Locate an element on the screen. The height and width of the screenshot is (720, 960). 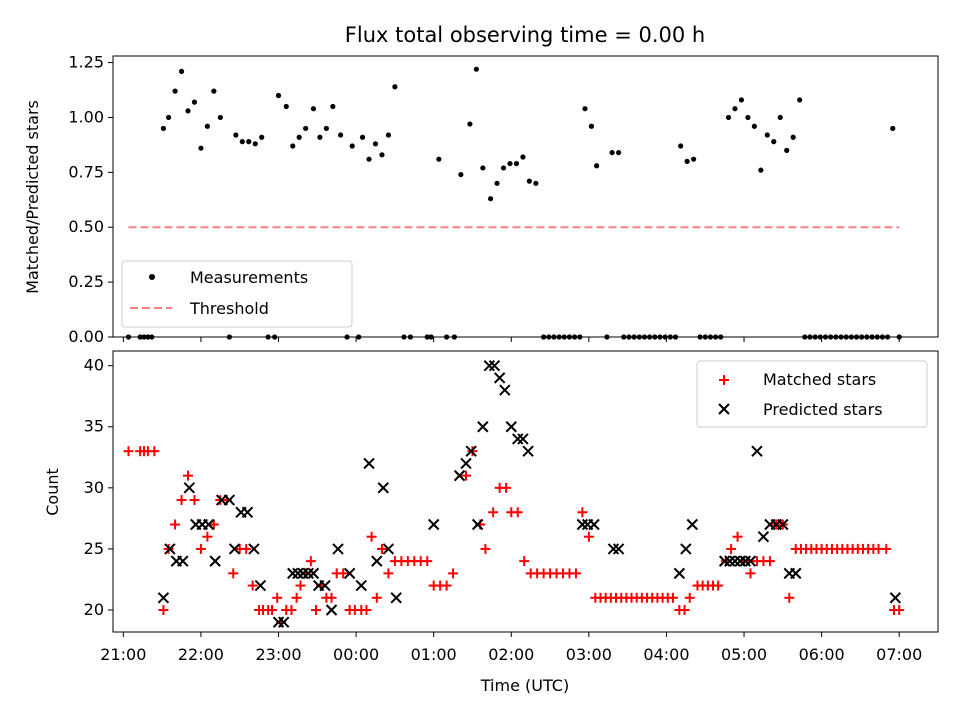
bottom-y-tick-label: 35 is located at coordinates (94, 426).